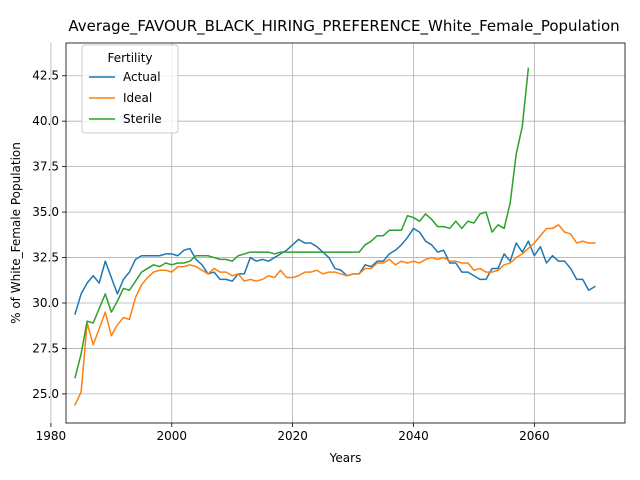 This screenshot has width=640, height=480. What do you see at coordinates (16, 233) in the screenshot?
I see `y-axis-label: % of White_Female Population` at bounding box center [16, 233].